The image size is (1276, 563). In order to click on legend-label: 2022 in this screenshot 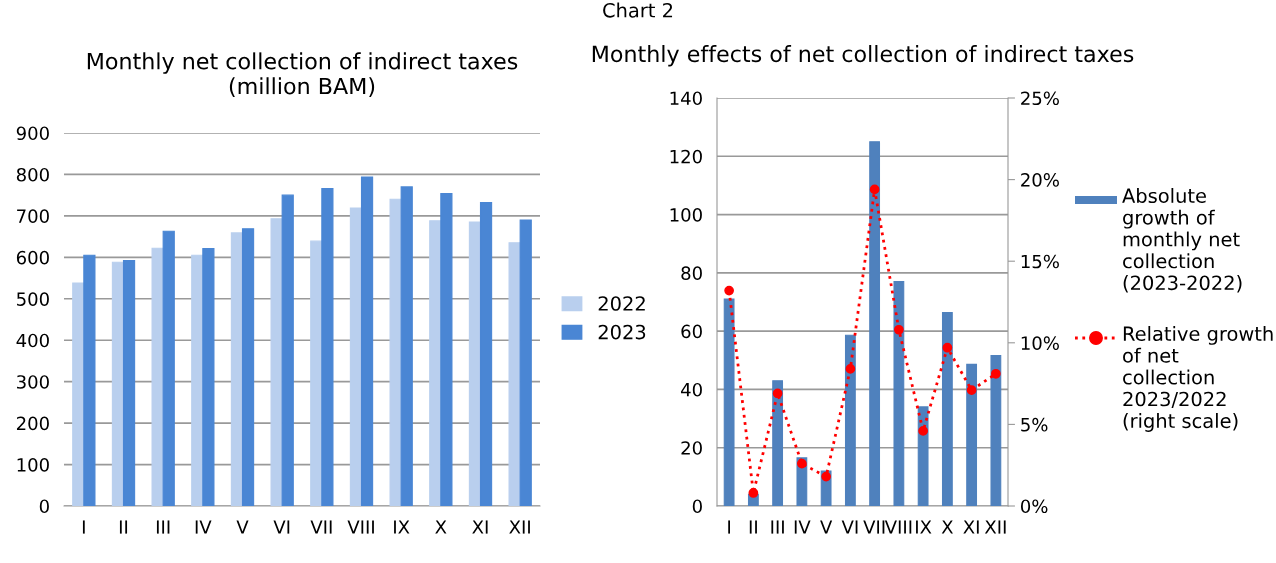, I will do `click(621, 303)`.